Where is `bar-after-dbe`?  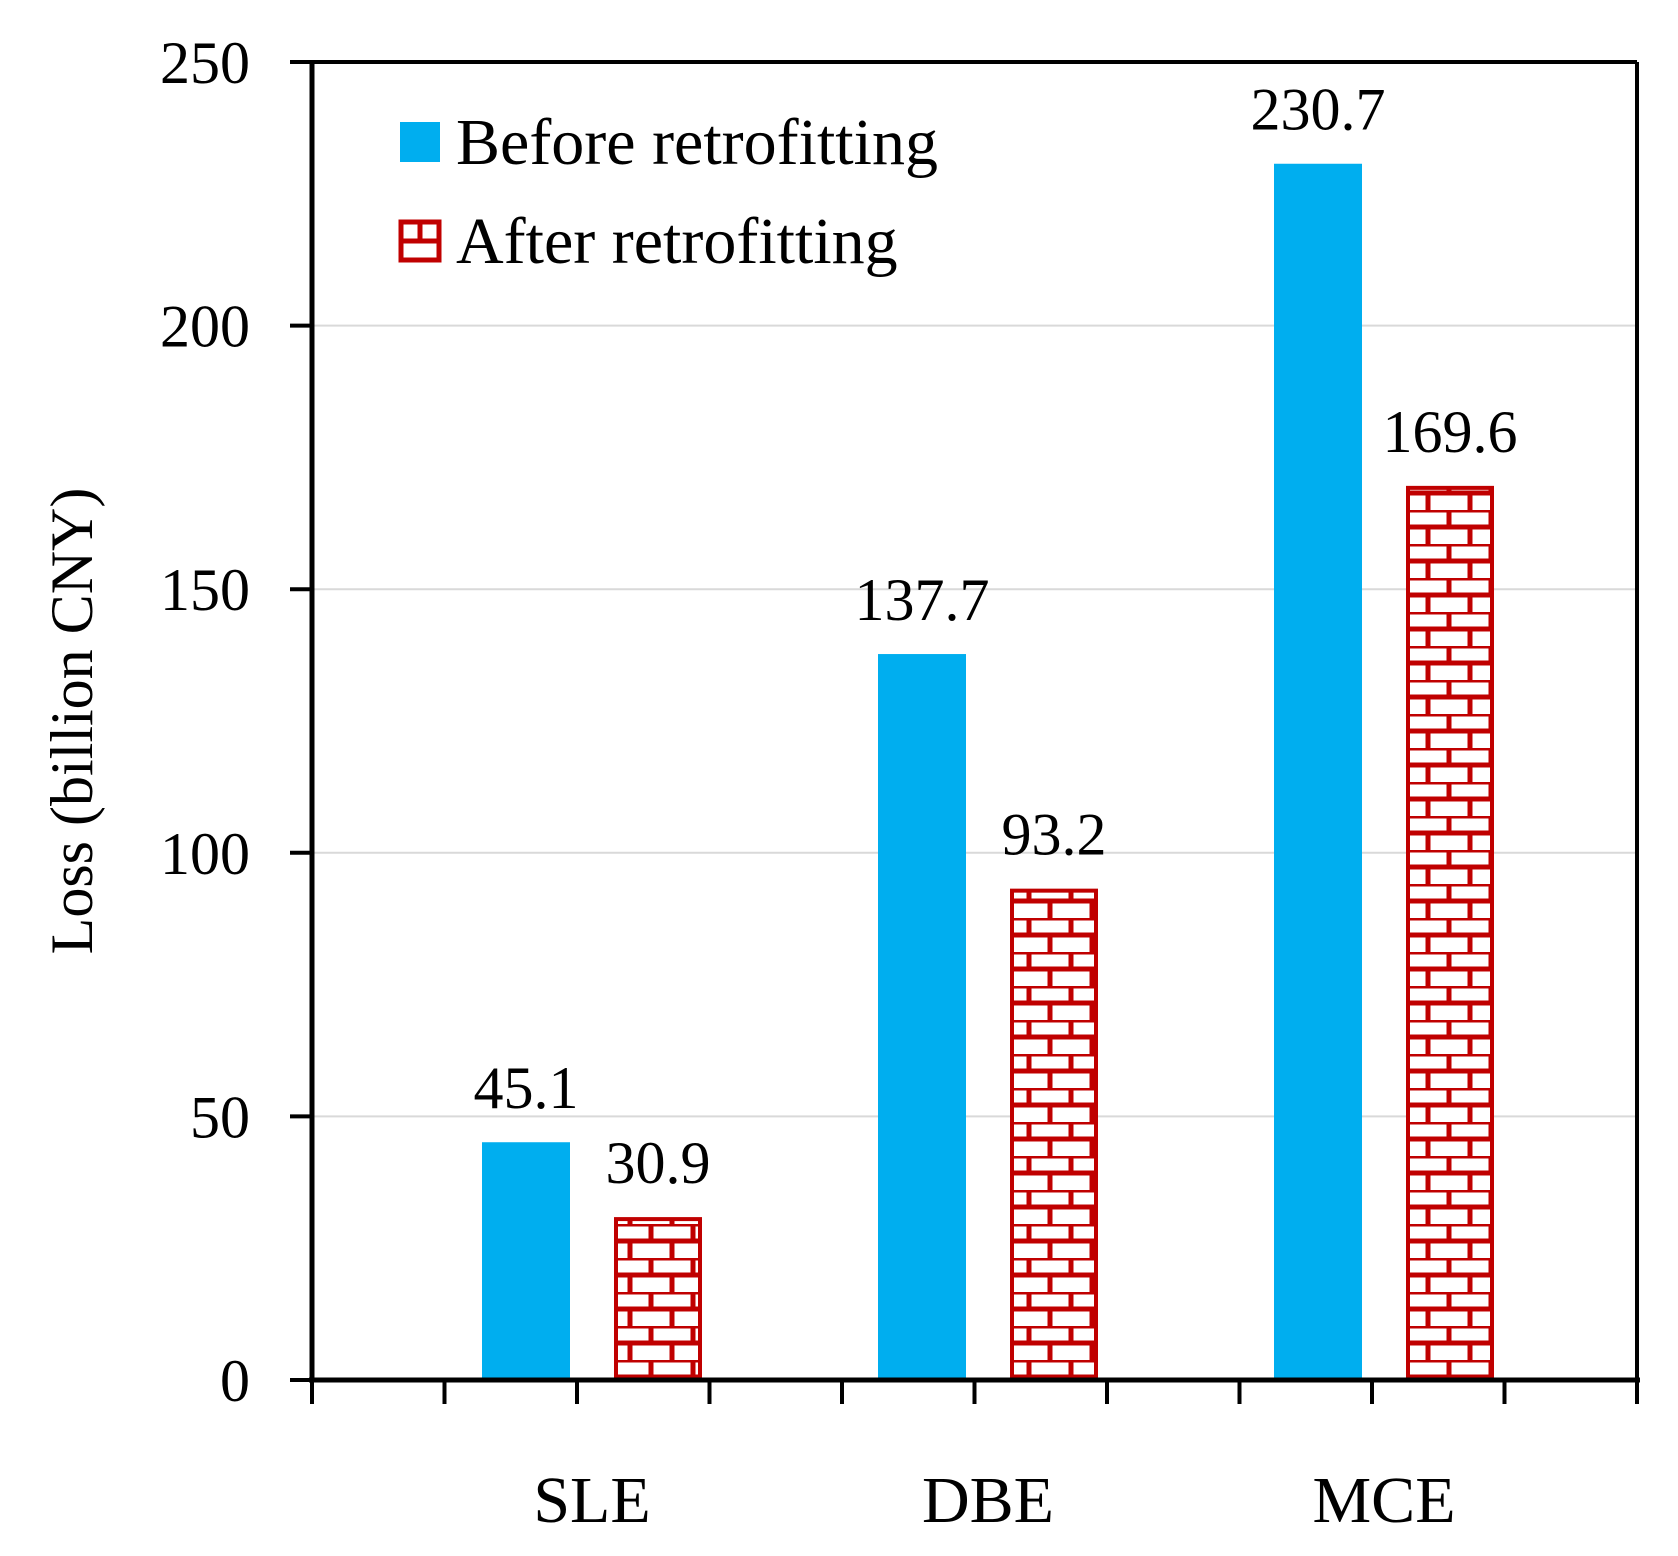 bar-after-dbe is located at coordinates (1054, 1135).